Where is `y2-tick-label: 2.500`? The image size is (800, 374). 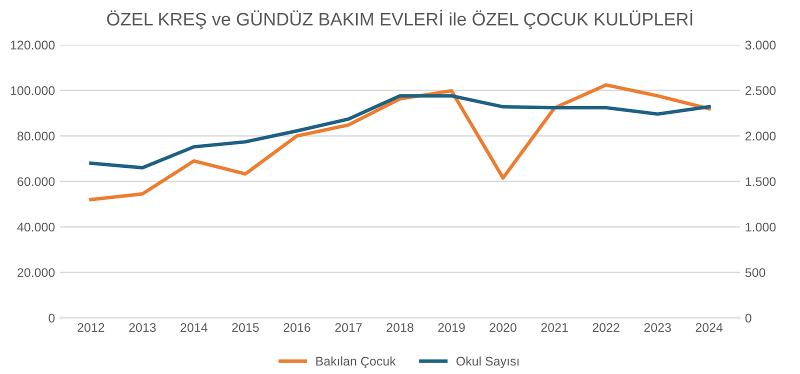 y2-tick-label: 2.500 is located at coordinates (760, 91).